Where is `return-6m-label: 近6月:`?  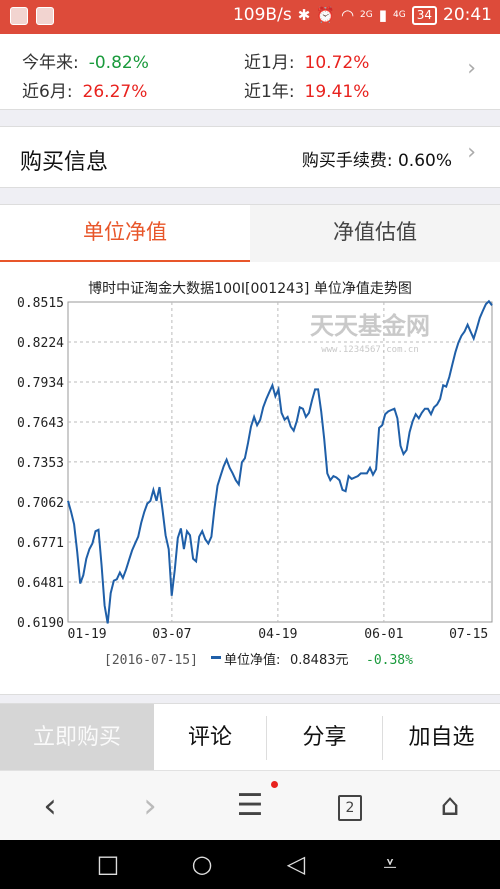 return-6m-label: 近6月: is located at coordinates (47, 92).